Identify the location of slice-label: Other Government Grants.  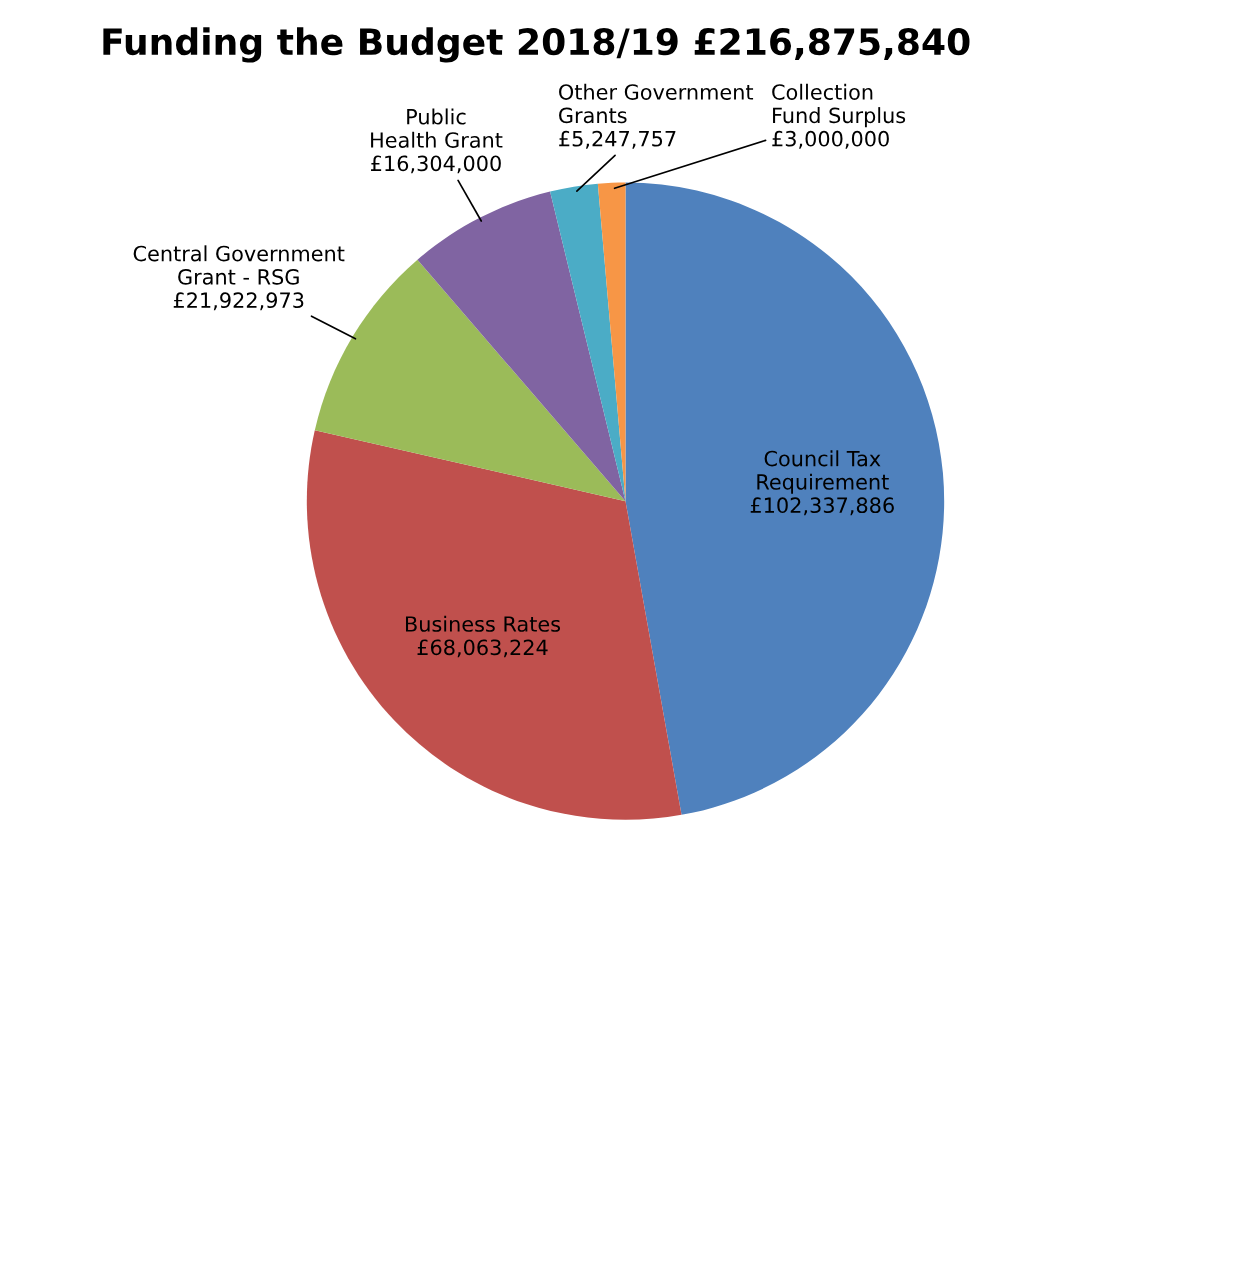
(656, 103).